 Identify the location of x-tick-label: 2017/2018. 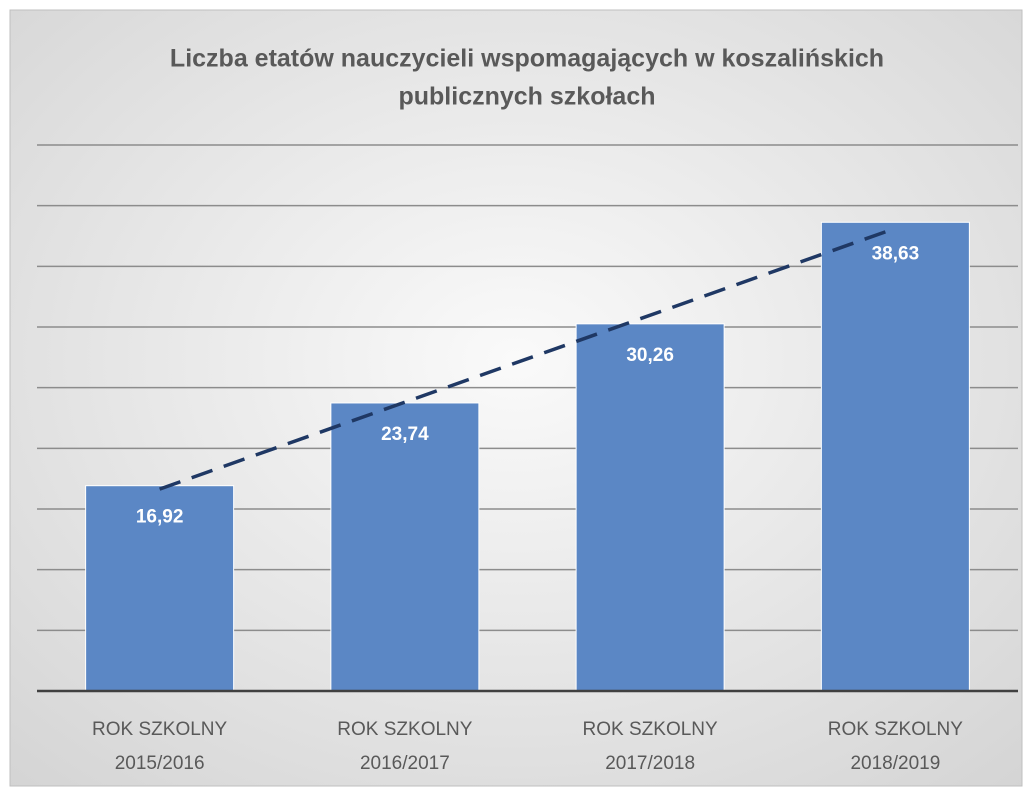
(650, 763).